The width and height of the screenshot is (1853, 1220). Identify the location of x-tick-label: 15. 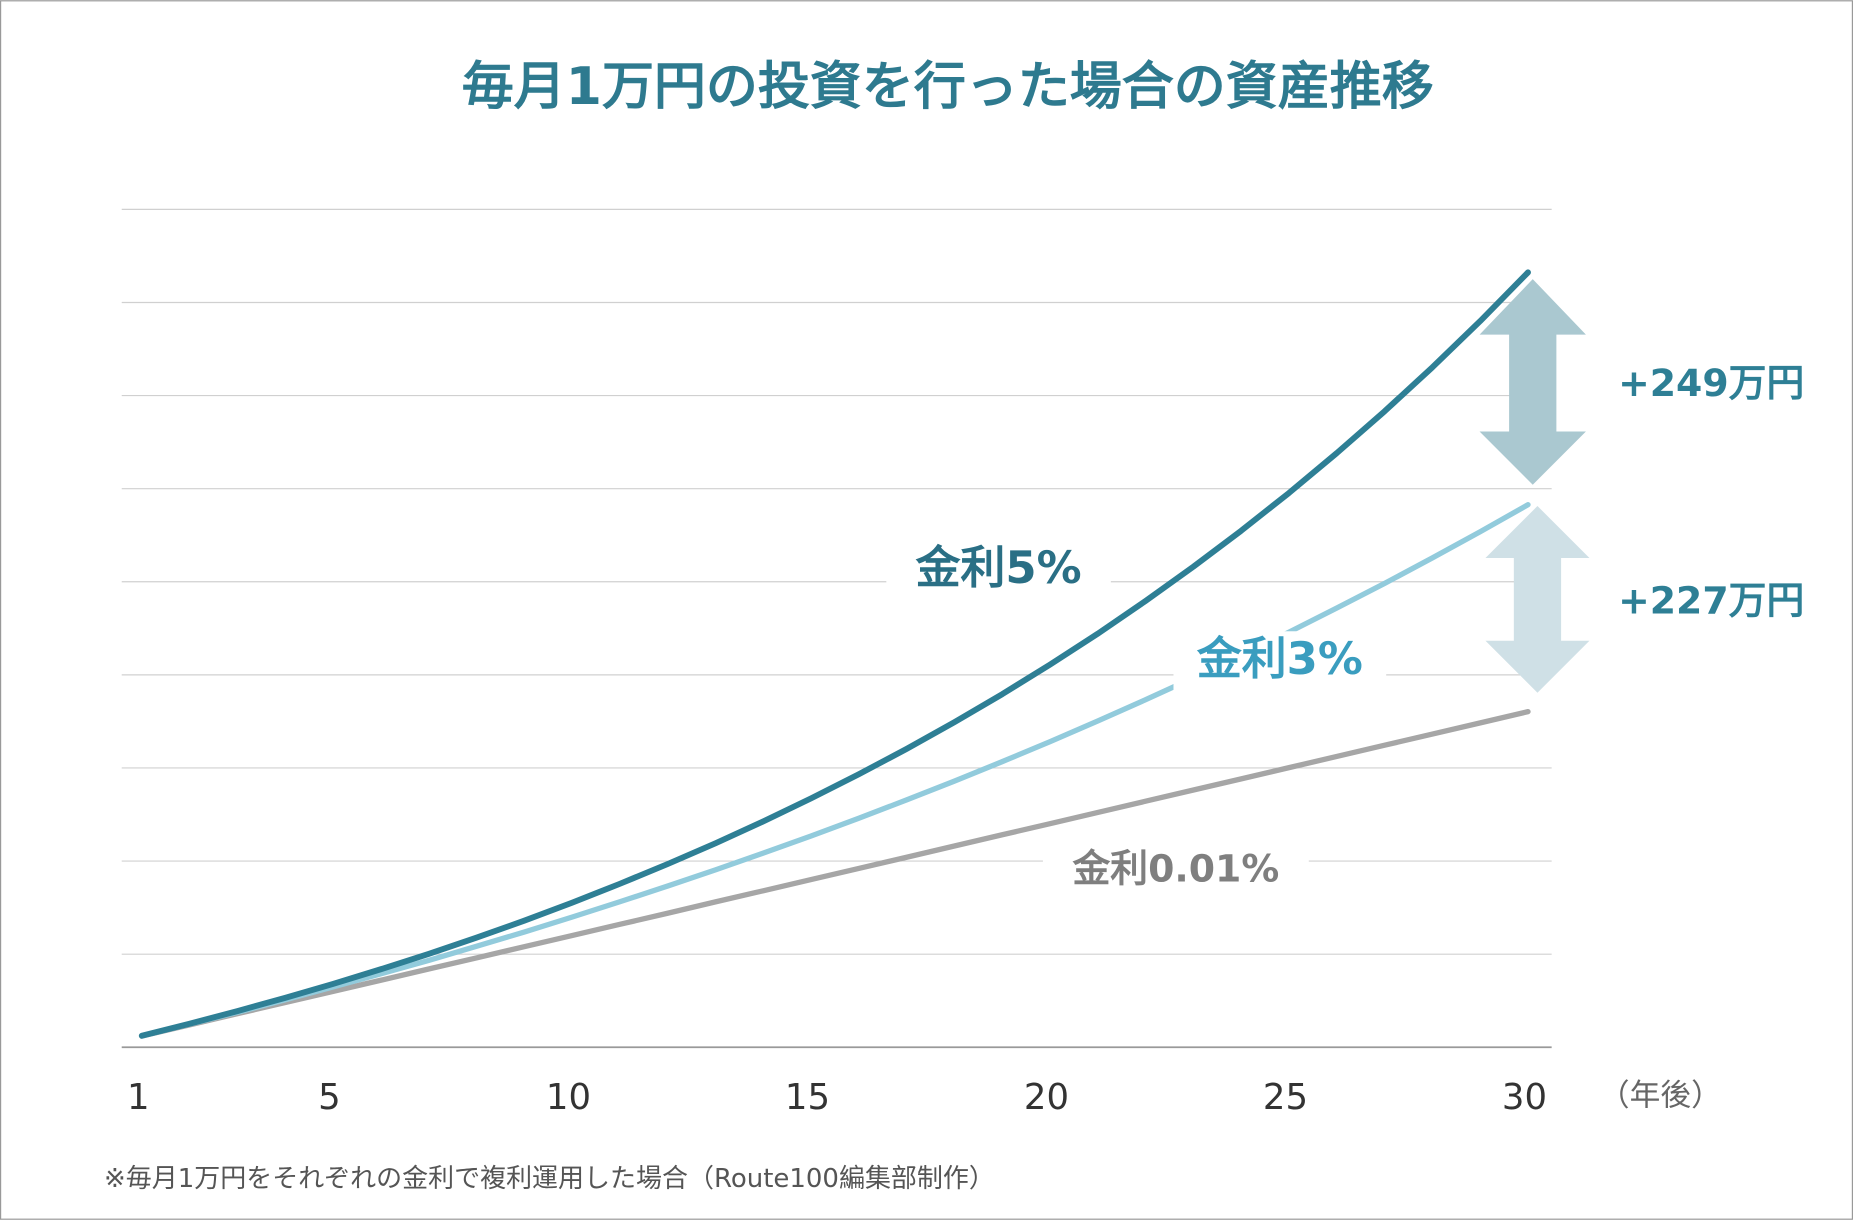
(807, 1097).